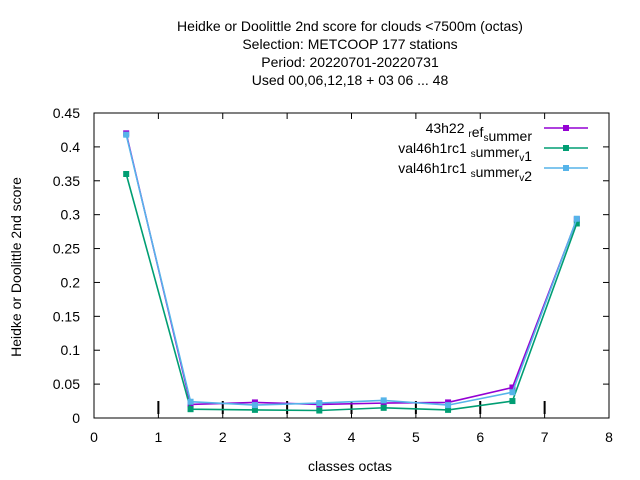 This screenshot has width=640, height=480. Describe the element at coordinates (447, 128) in the screenshot. I see `legend-text: 43h22` at that location.